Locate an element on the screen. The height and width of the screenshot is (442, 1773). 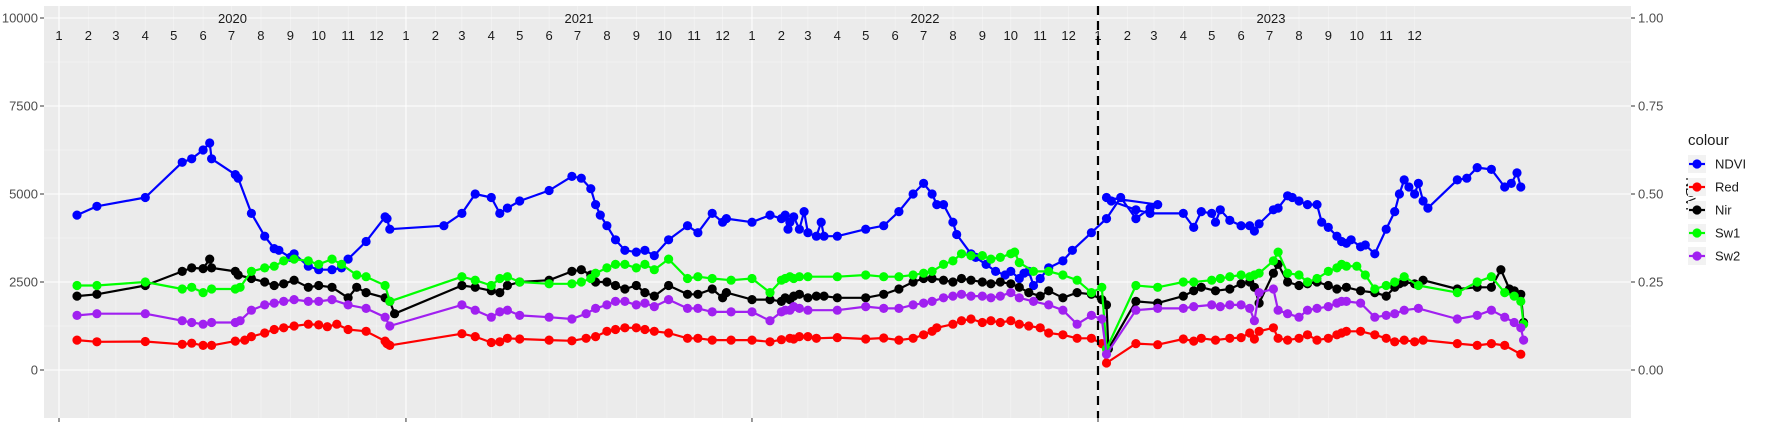
y-left-tick-label: 10000 is located at coordinates (20, 18).